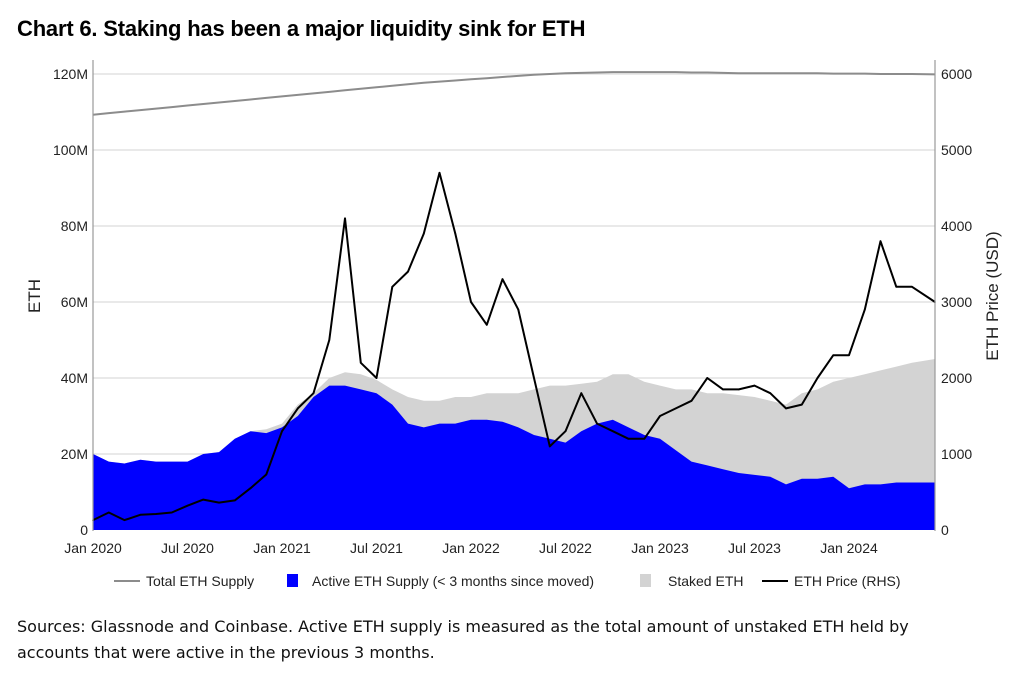  What do you see at coordinates (956, 74) in the screenshot?
I see `right-y-tick-label: 6000` at bounding box center [956, 74].